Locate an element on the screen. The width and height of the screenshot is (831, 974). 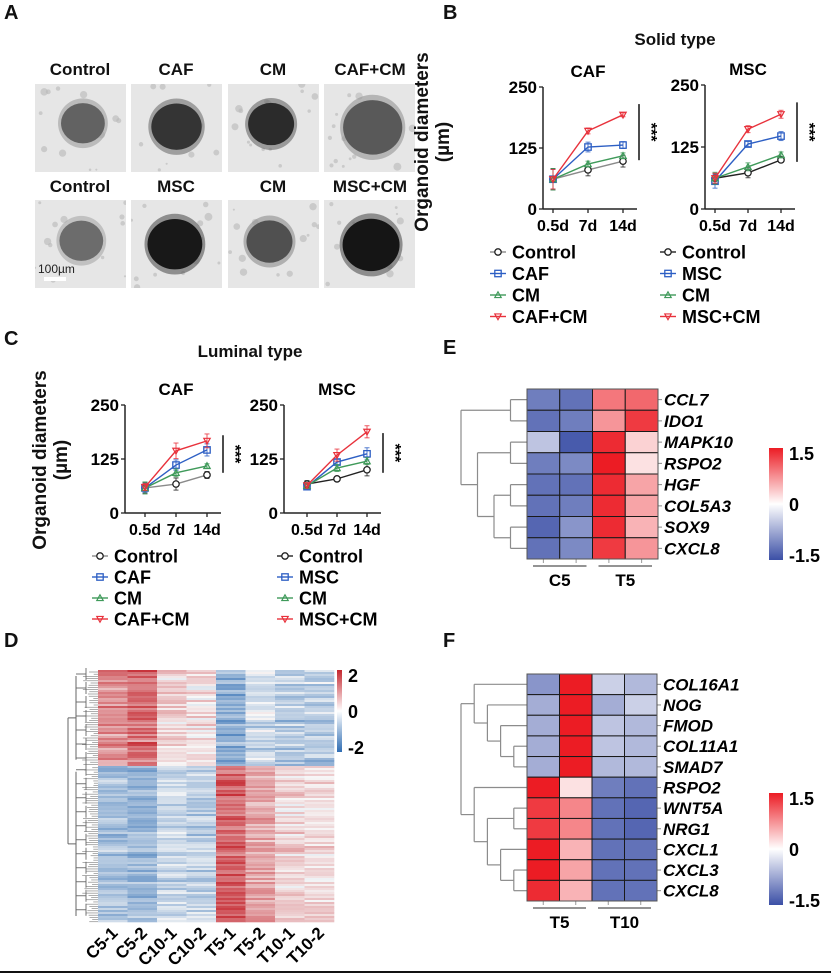
panel-c-title: Luminal type is located at coordinates (250, 351).